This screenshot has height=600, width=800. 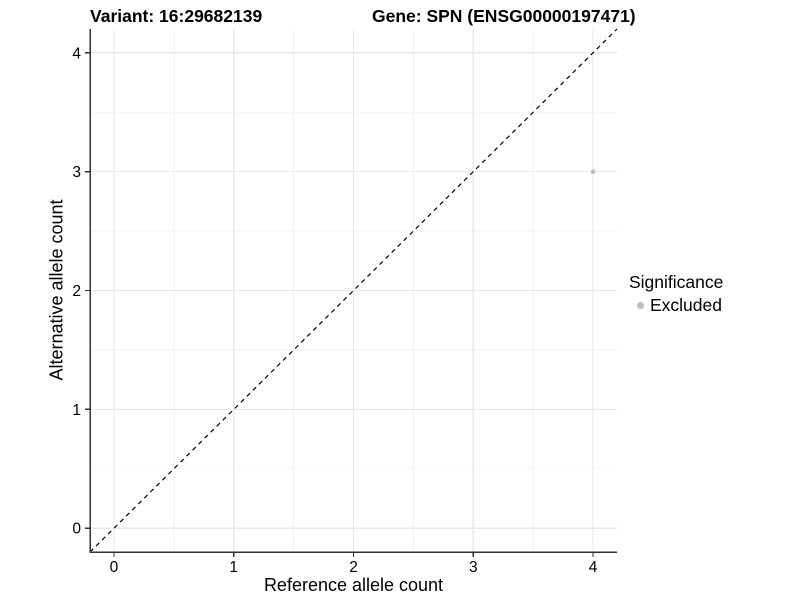 I want to click on legend: Significance Excluded, so click(x=676, y=294).